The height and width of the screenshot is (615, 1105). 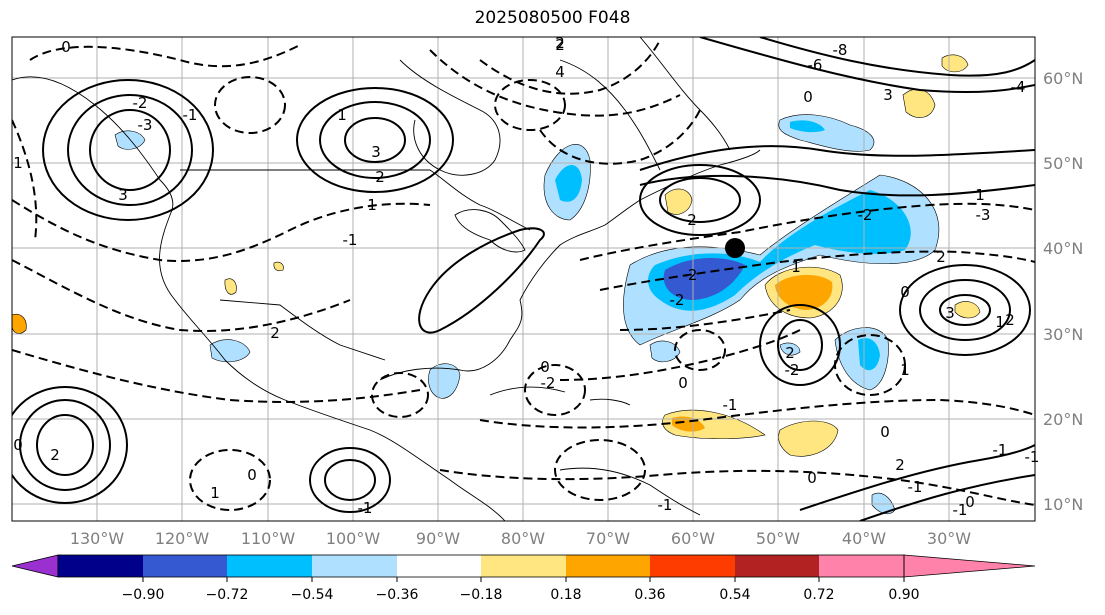 What do you see at coordinates (693, 538) in the screenshot?
I see `lon-label: 60°W` at bounding box center [693, 538].